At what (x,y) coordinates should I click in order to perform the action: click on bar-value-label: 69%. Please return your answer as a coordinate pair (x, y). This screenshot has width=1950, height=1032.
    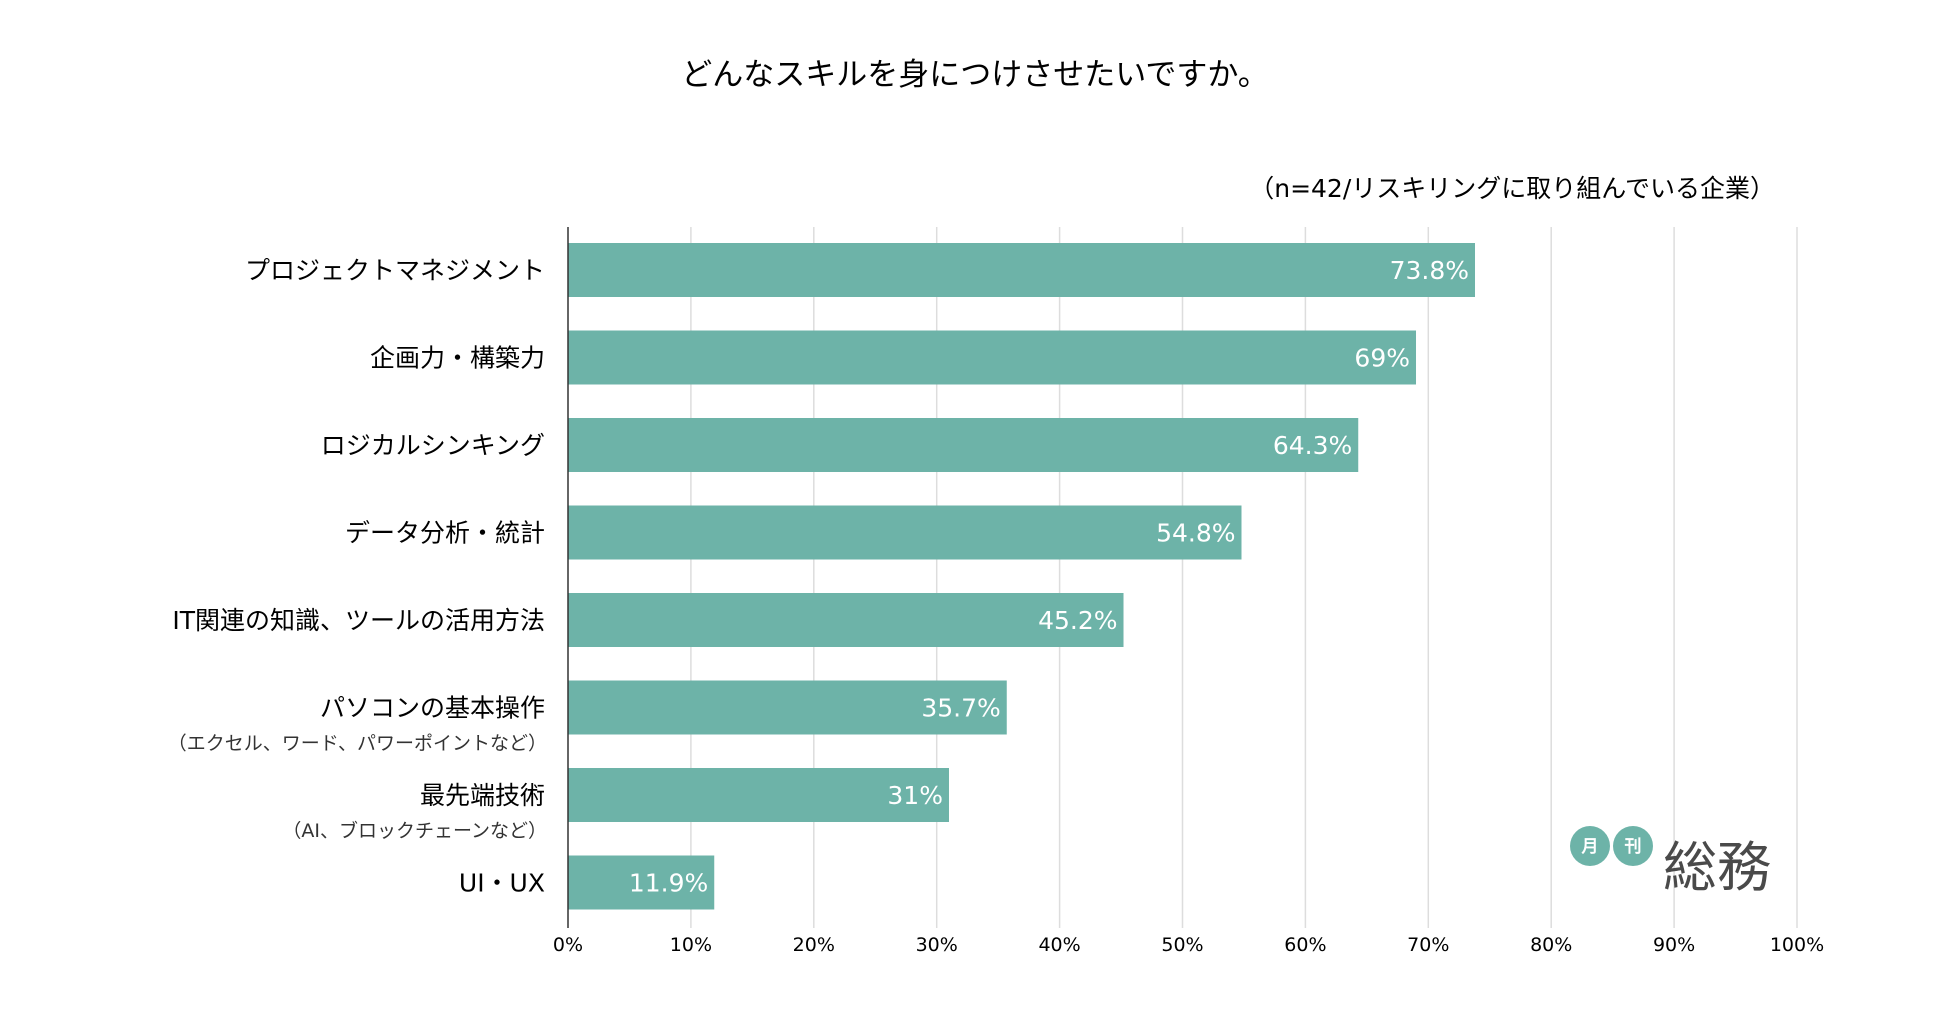
    Looking at the image, I should click on (1382, 358).